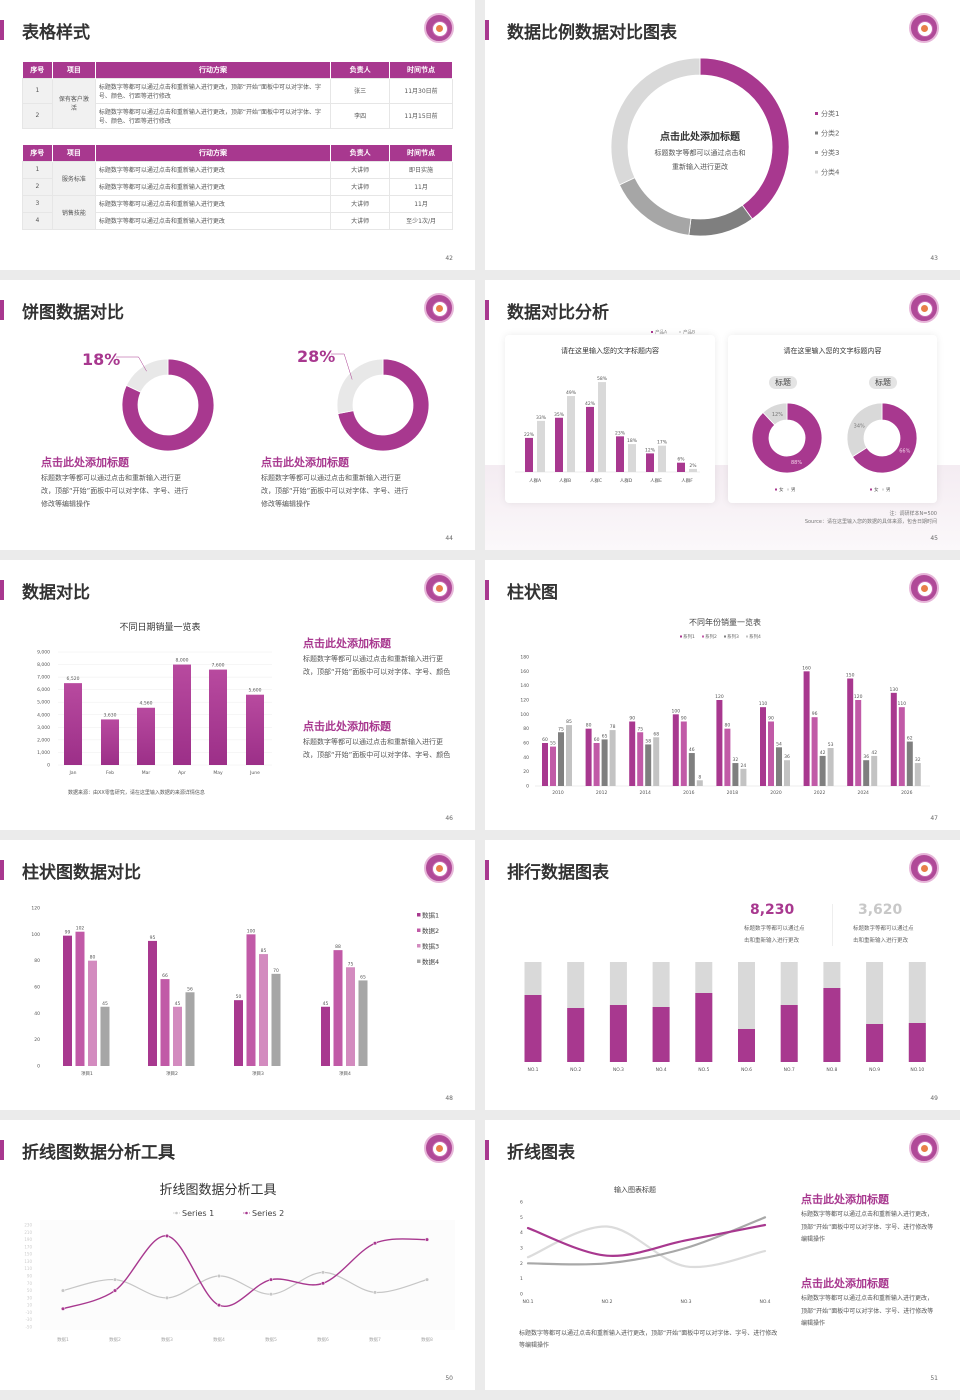 Image resolution: width=960 pixels, height=1400 pixels. I want to click on x-tick-label: 数据8, so click(427, 1339).